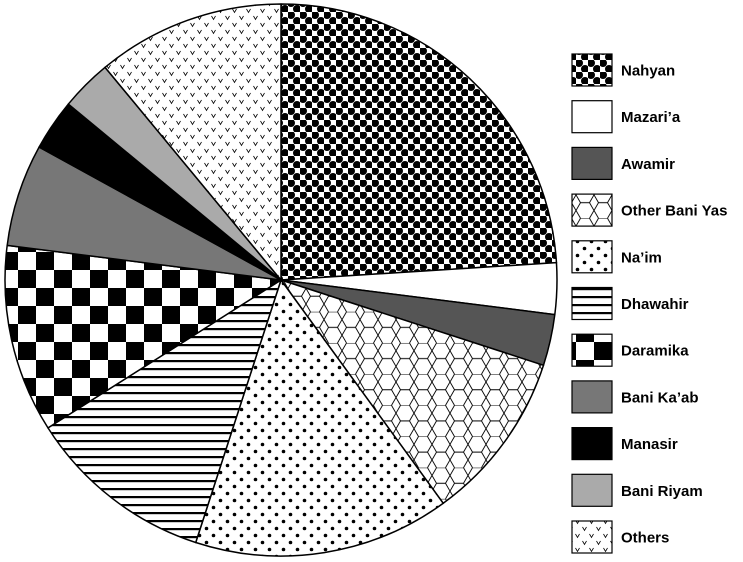 The width and height of the screenshot is (743, 562). What do you see at coordinates (620, 537) in the screenshot?
I see `legend-item-others: Others` at bounding box center [620, 537].